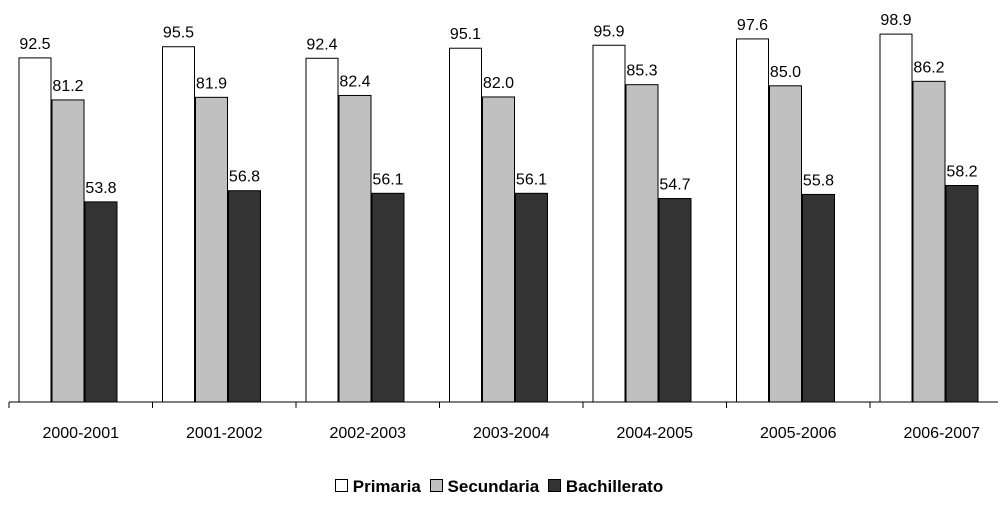 This screenshot has height=505, width=998. I want to click on legend-item-secundaria: Secundaria, so click(484, 487).